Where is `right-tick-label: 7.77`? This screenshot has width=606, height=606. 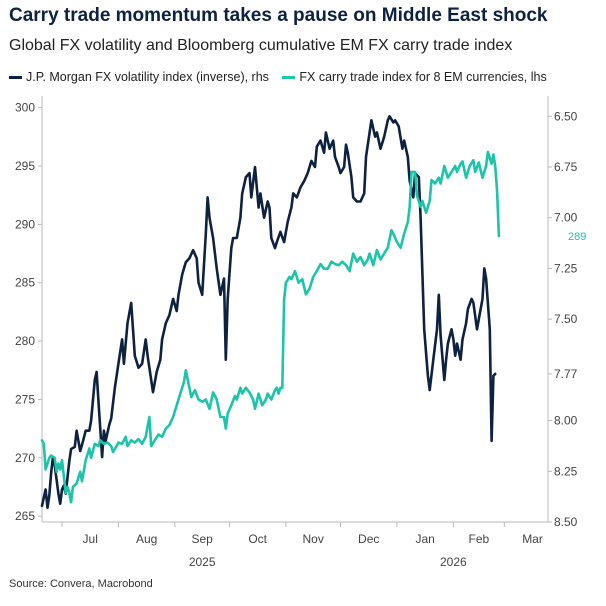
right-tick-label: 7.77 is located at coordinates (566, 374).